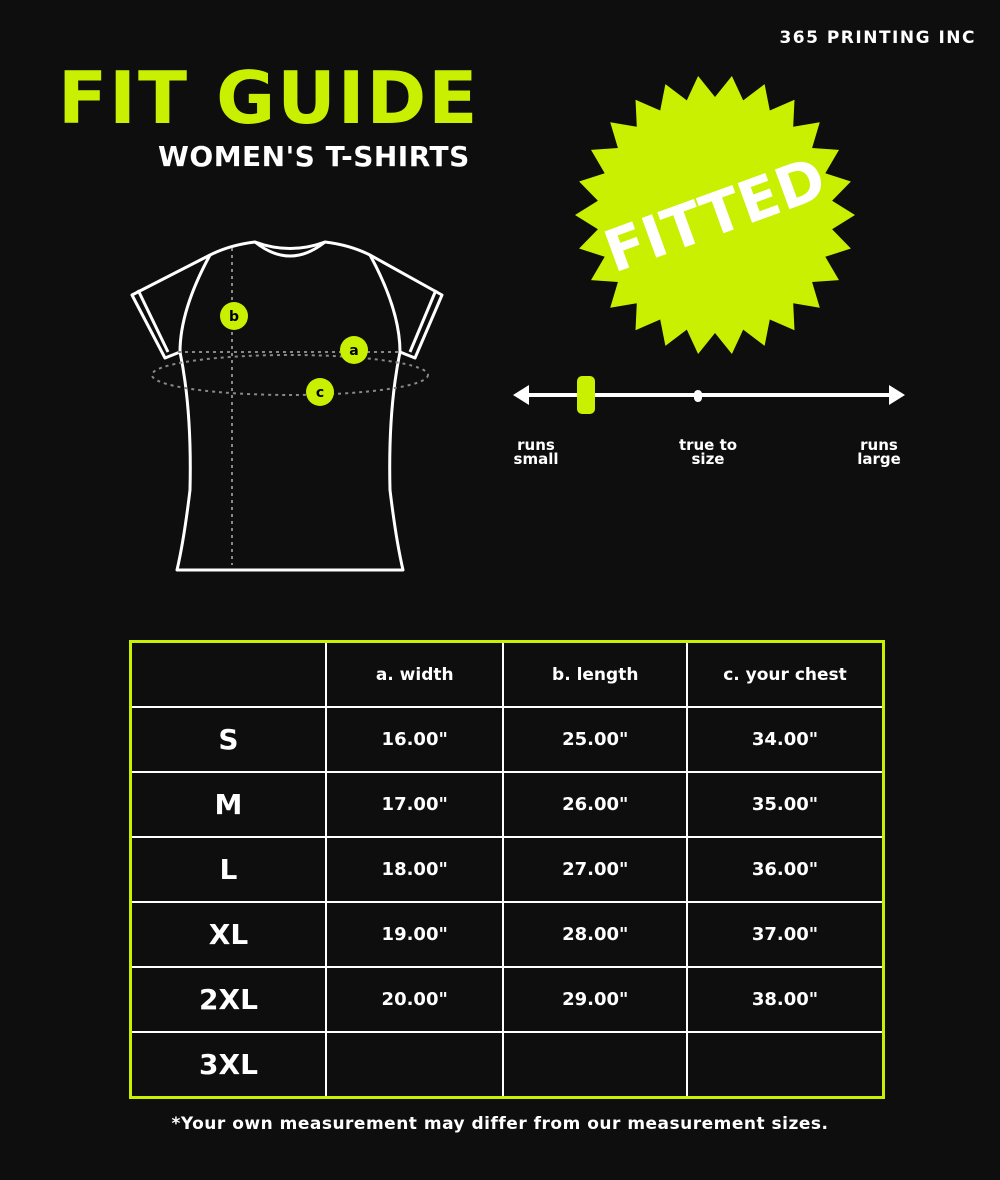  What do you see at coordinates (877, 38) in the screenshot?
I see `brand-name: 365 PRINTING INC` at bounding box center [877, 38].